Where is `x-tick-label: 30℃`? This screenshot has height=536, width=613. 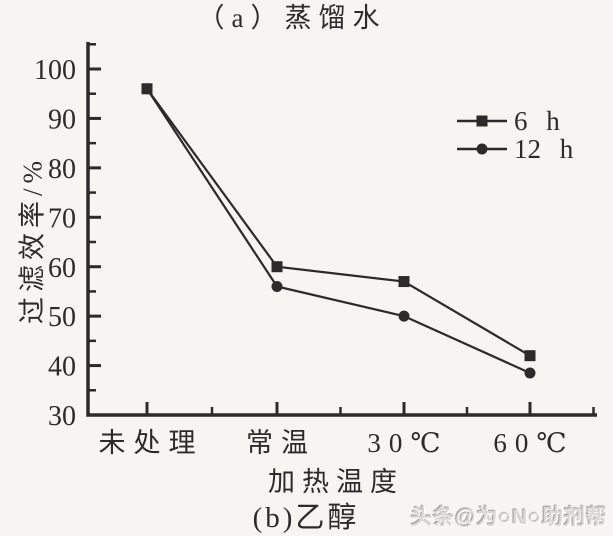
x-tick-label: 30℃ is located at coordinates (407, 443).